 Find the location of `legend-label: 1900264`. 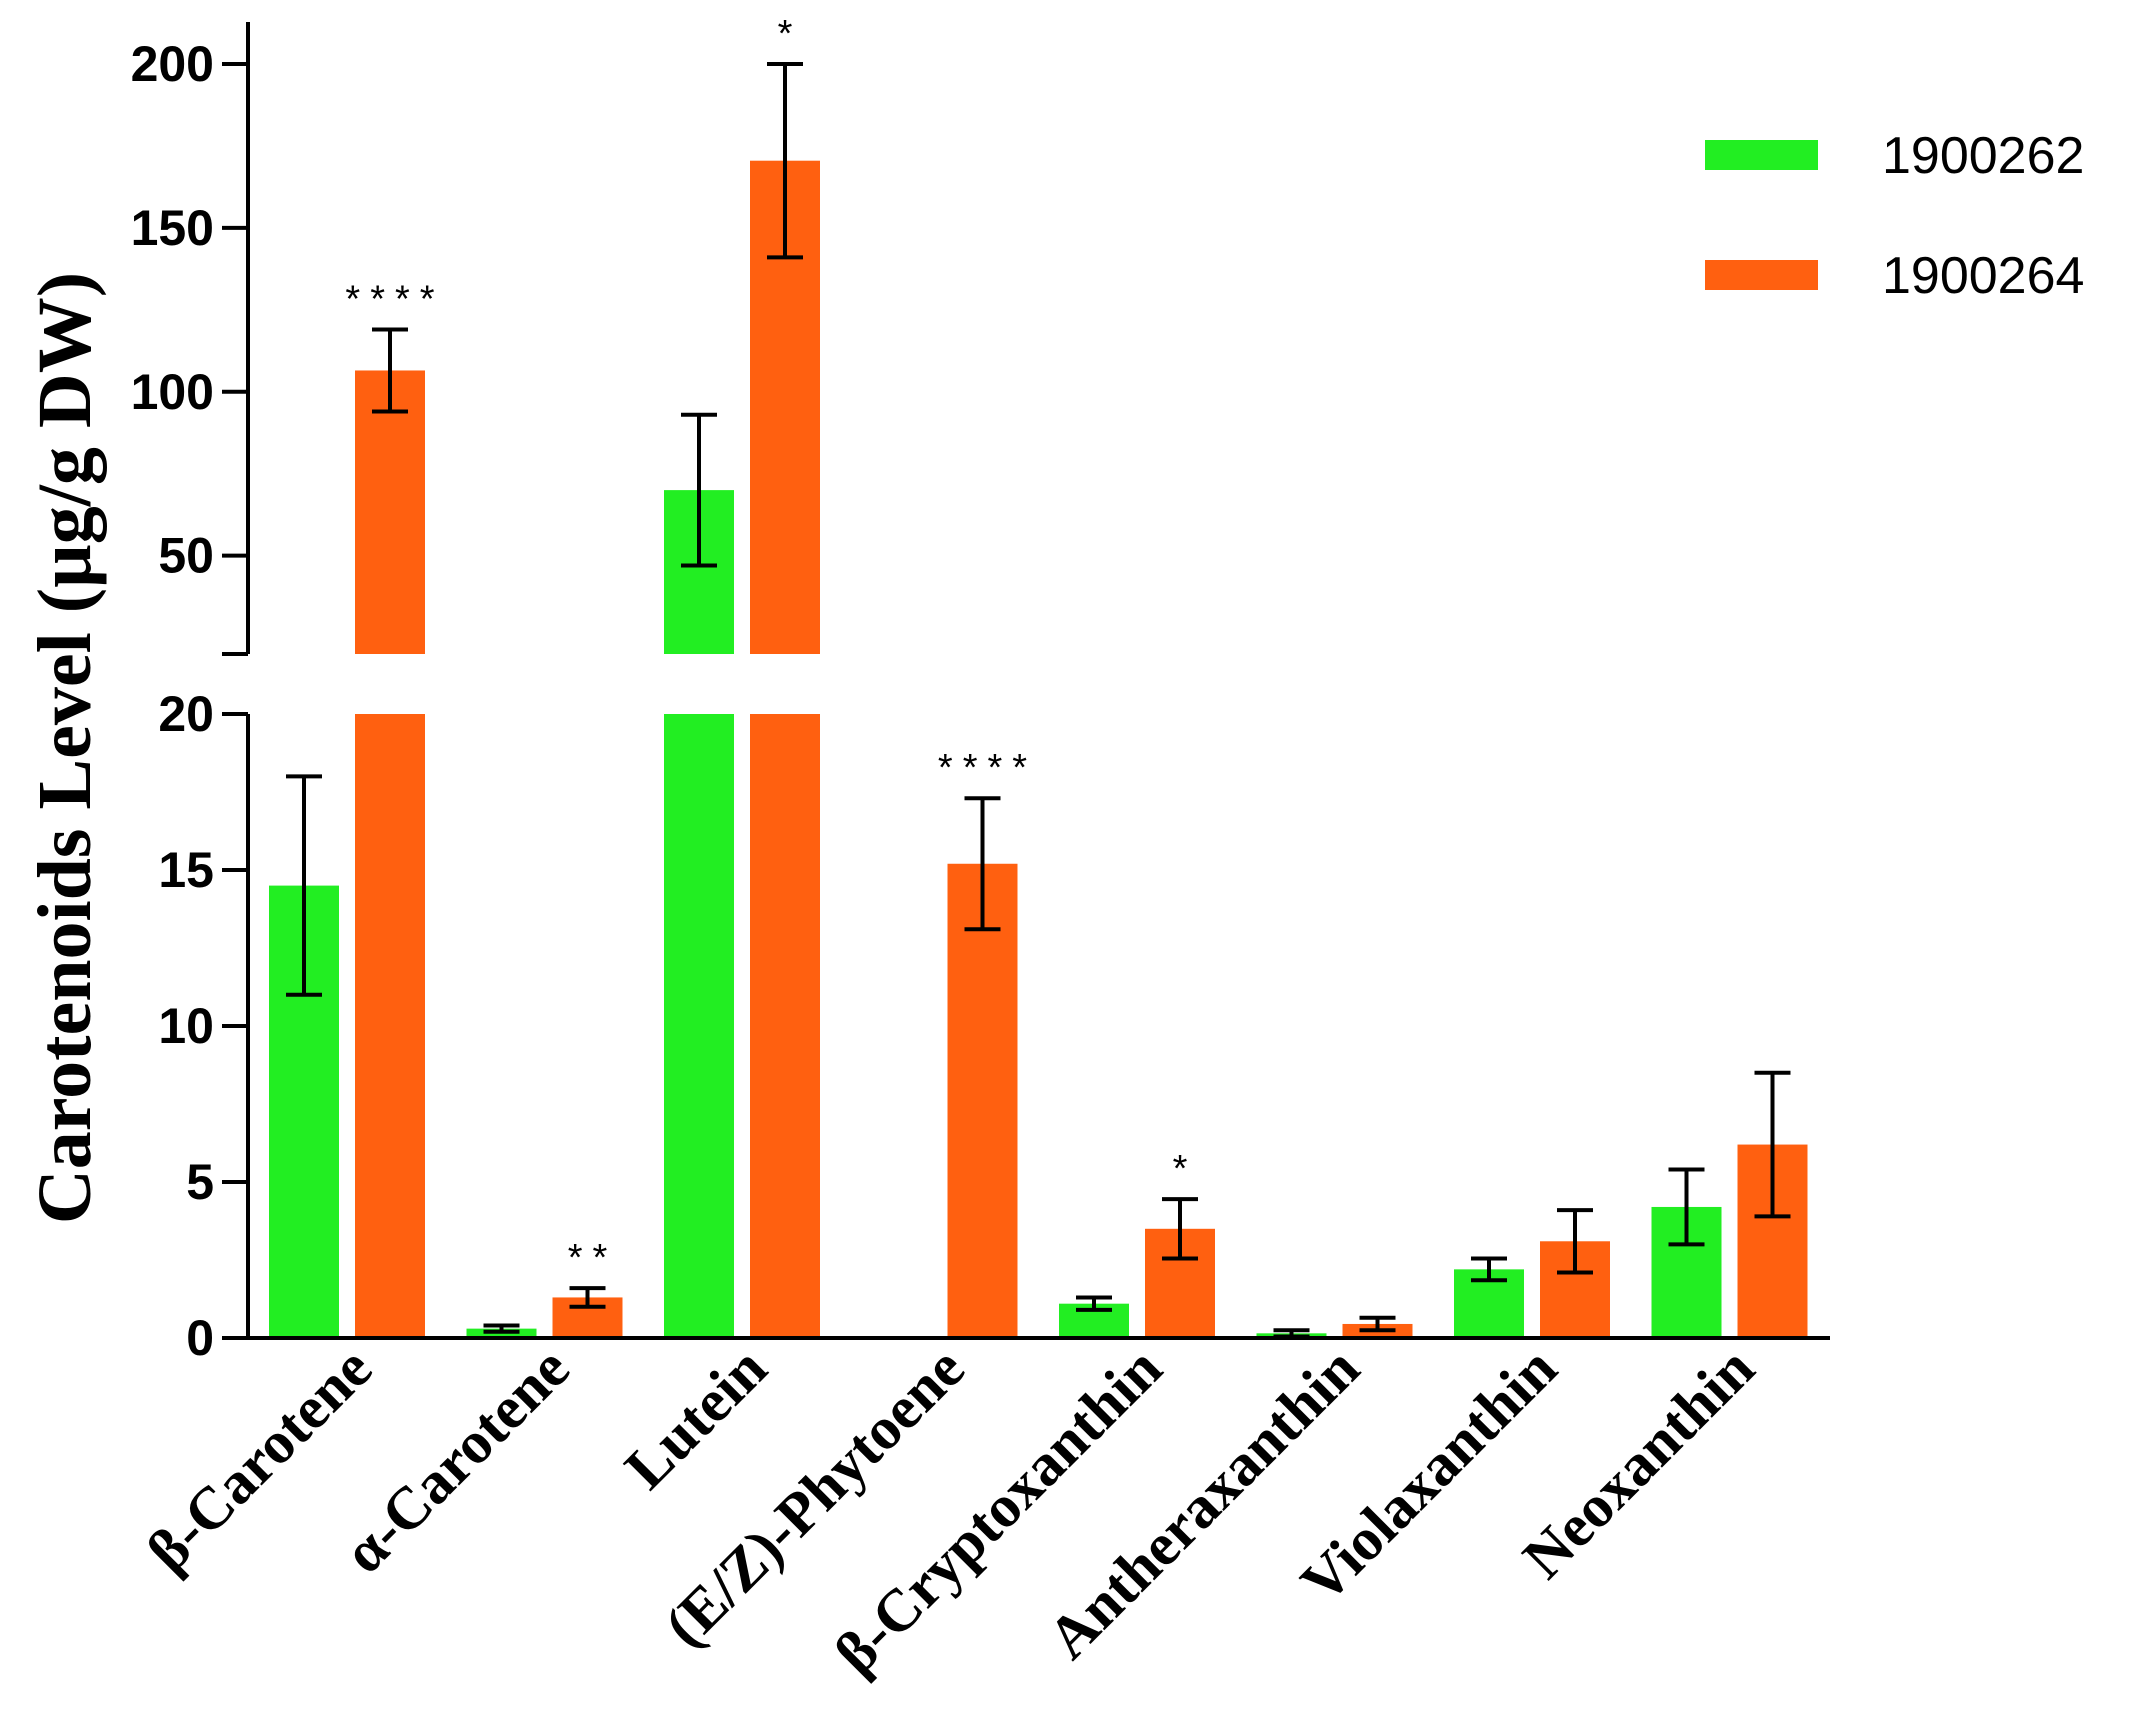

legend-label: 1900264 is located at coordinates (1983, 276).